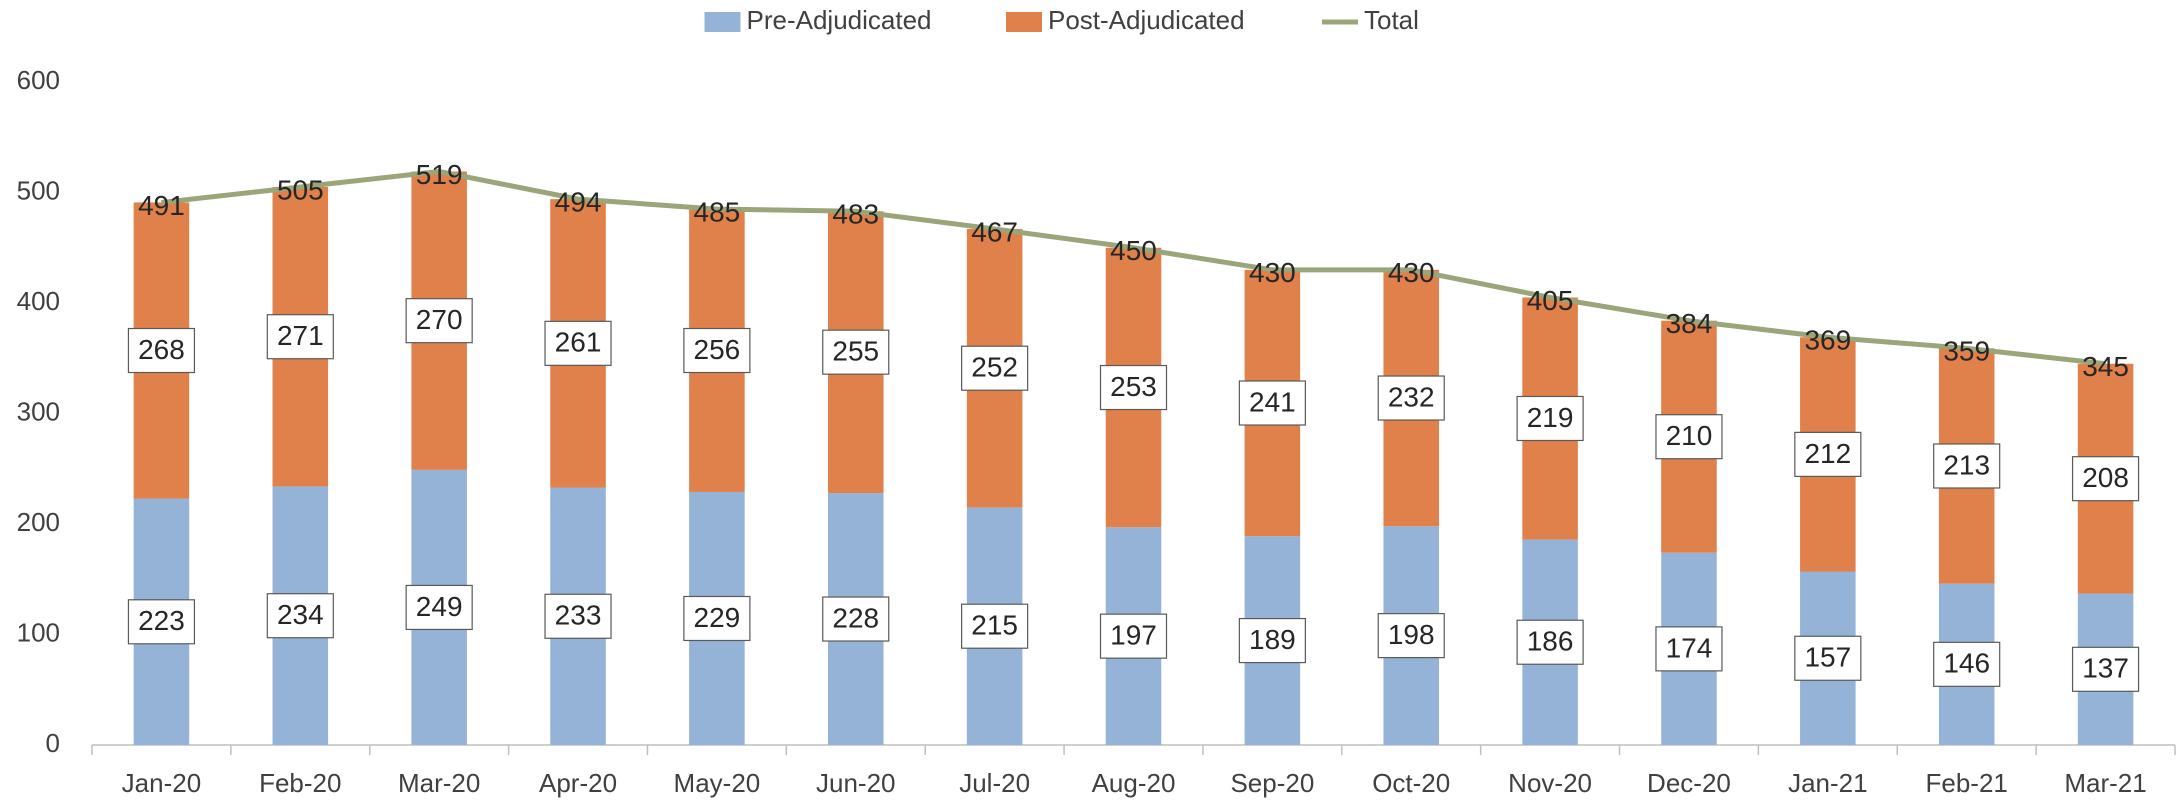  Describe the element at coordinates (439, 174) in the screenshot. I see `data-label: 519` at that location.